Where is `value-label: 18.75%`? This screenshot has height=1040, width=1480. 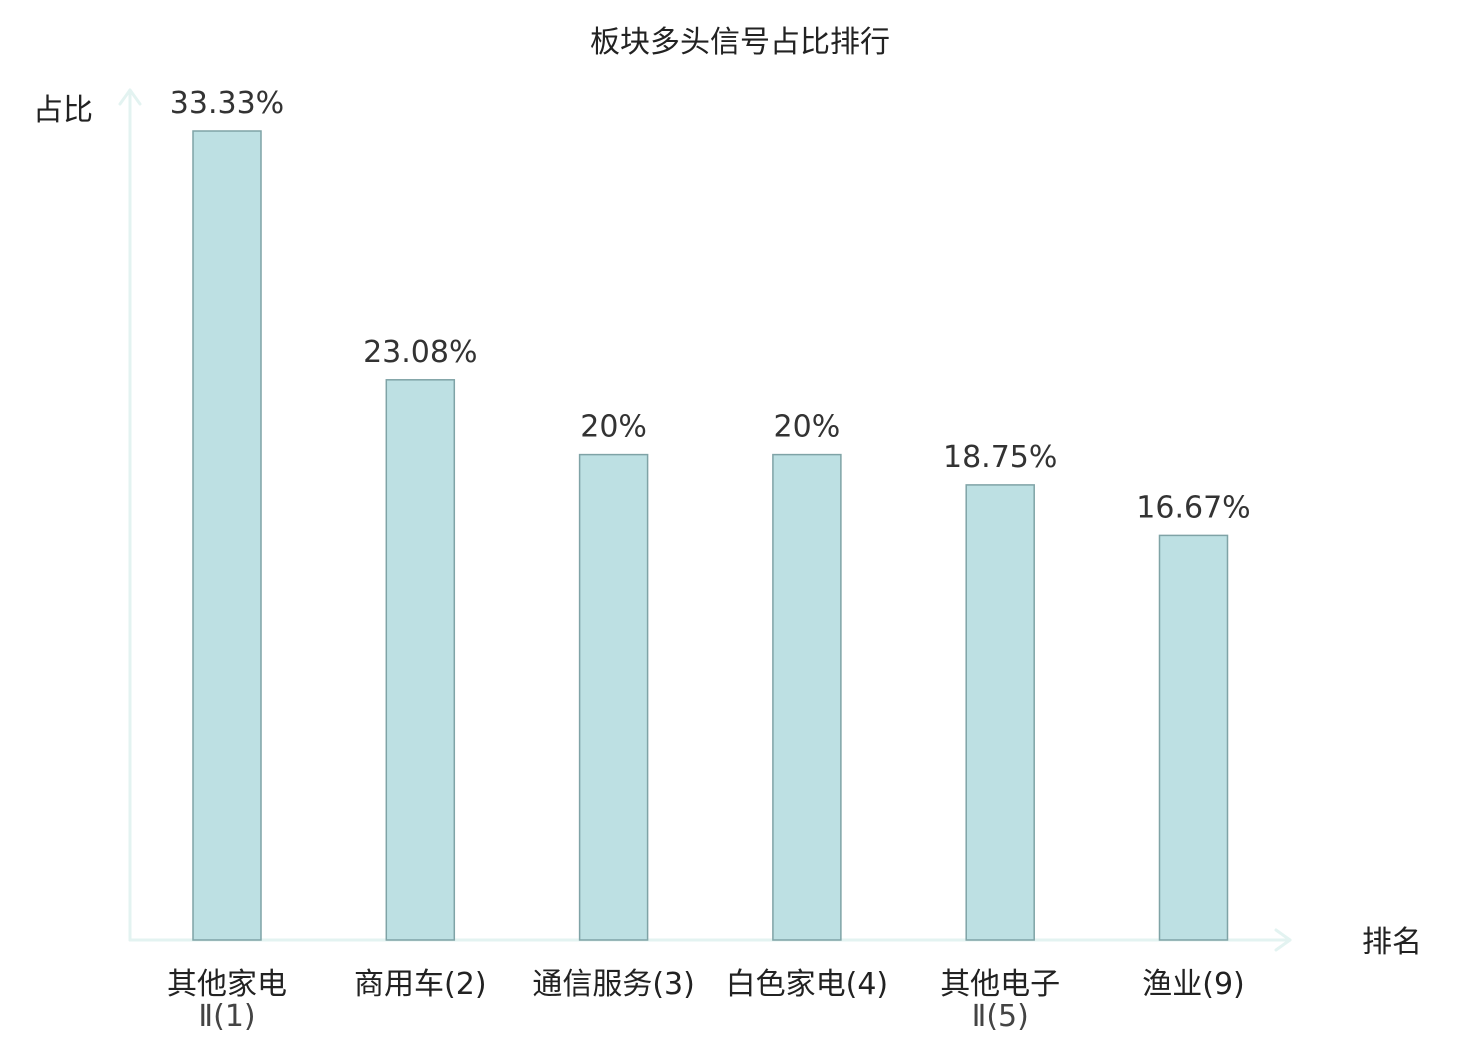 value-label: 18.75% is located at coordinates (1000, 457).